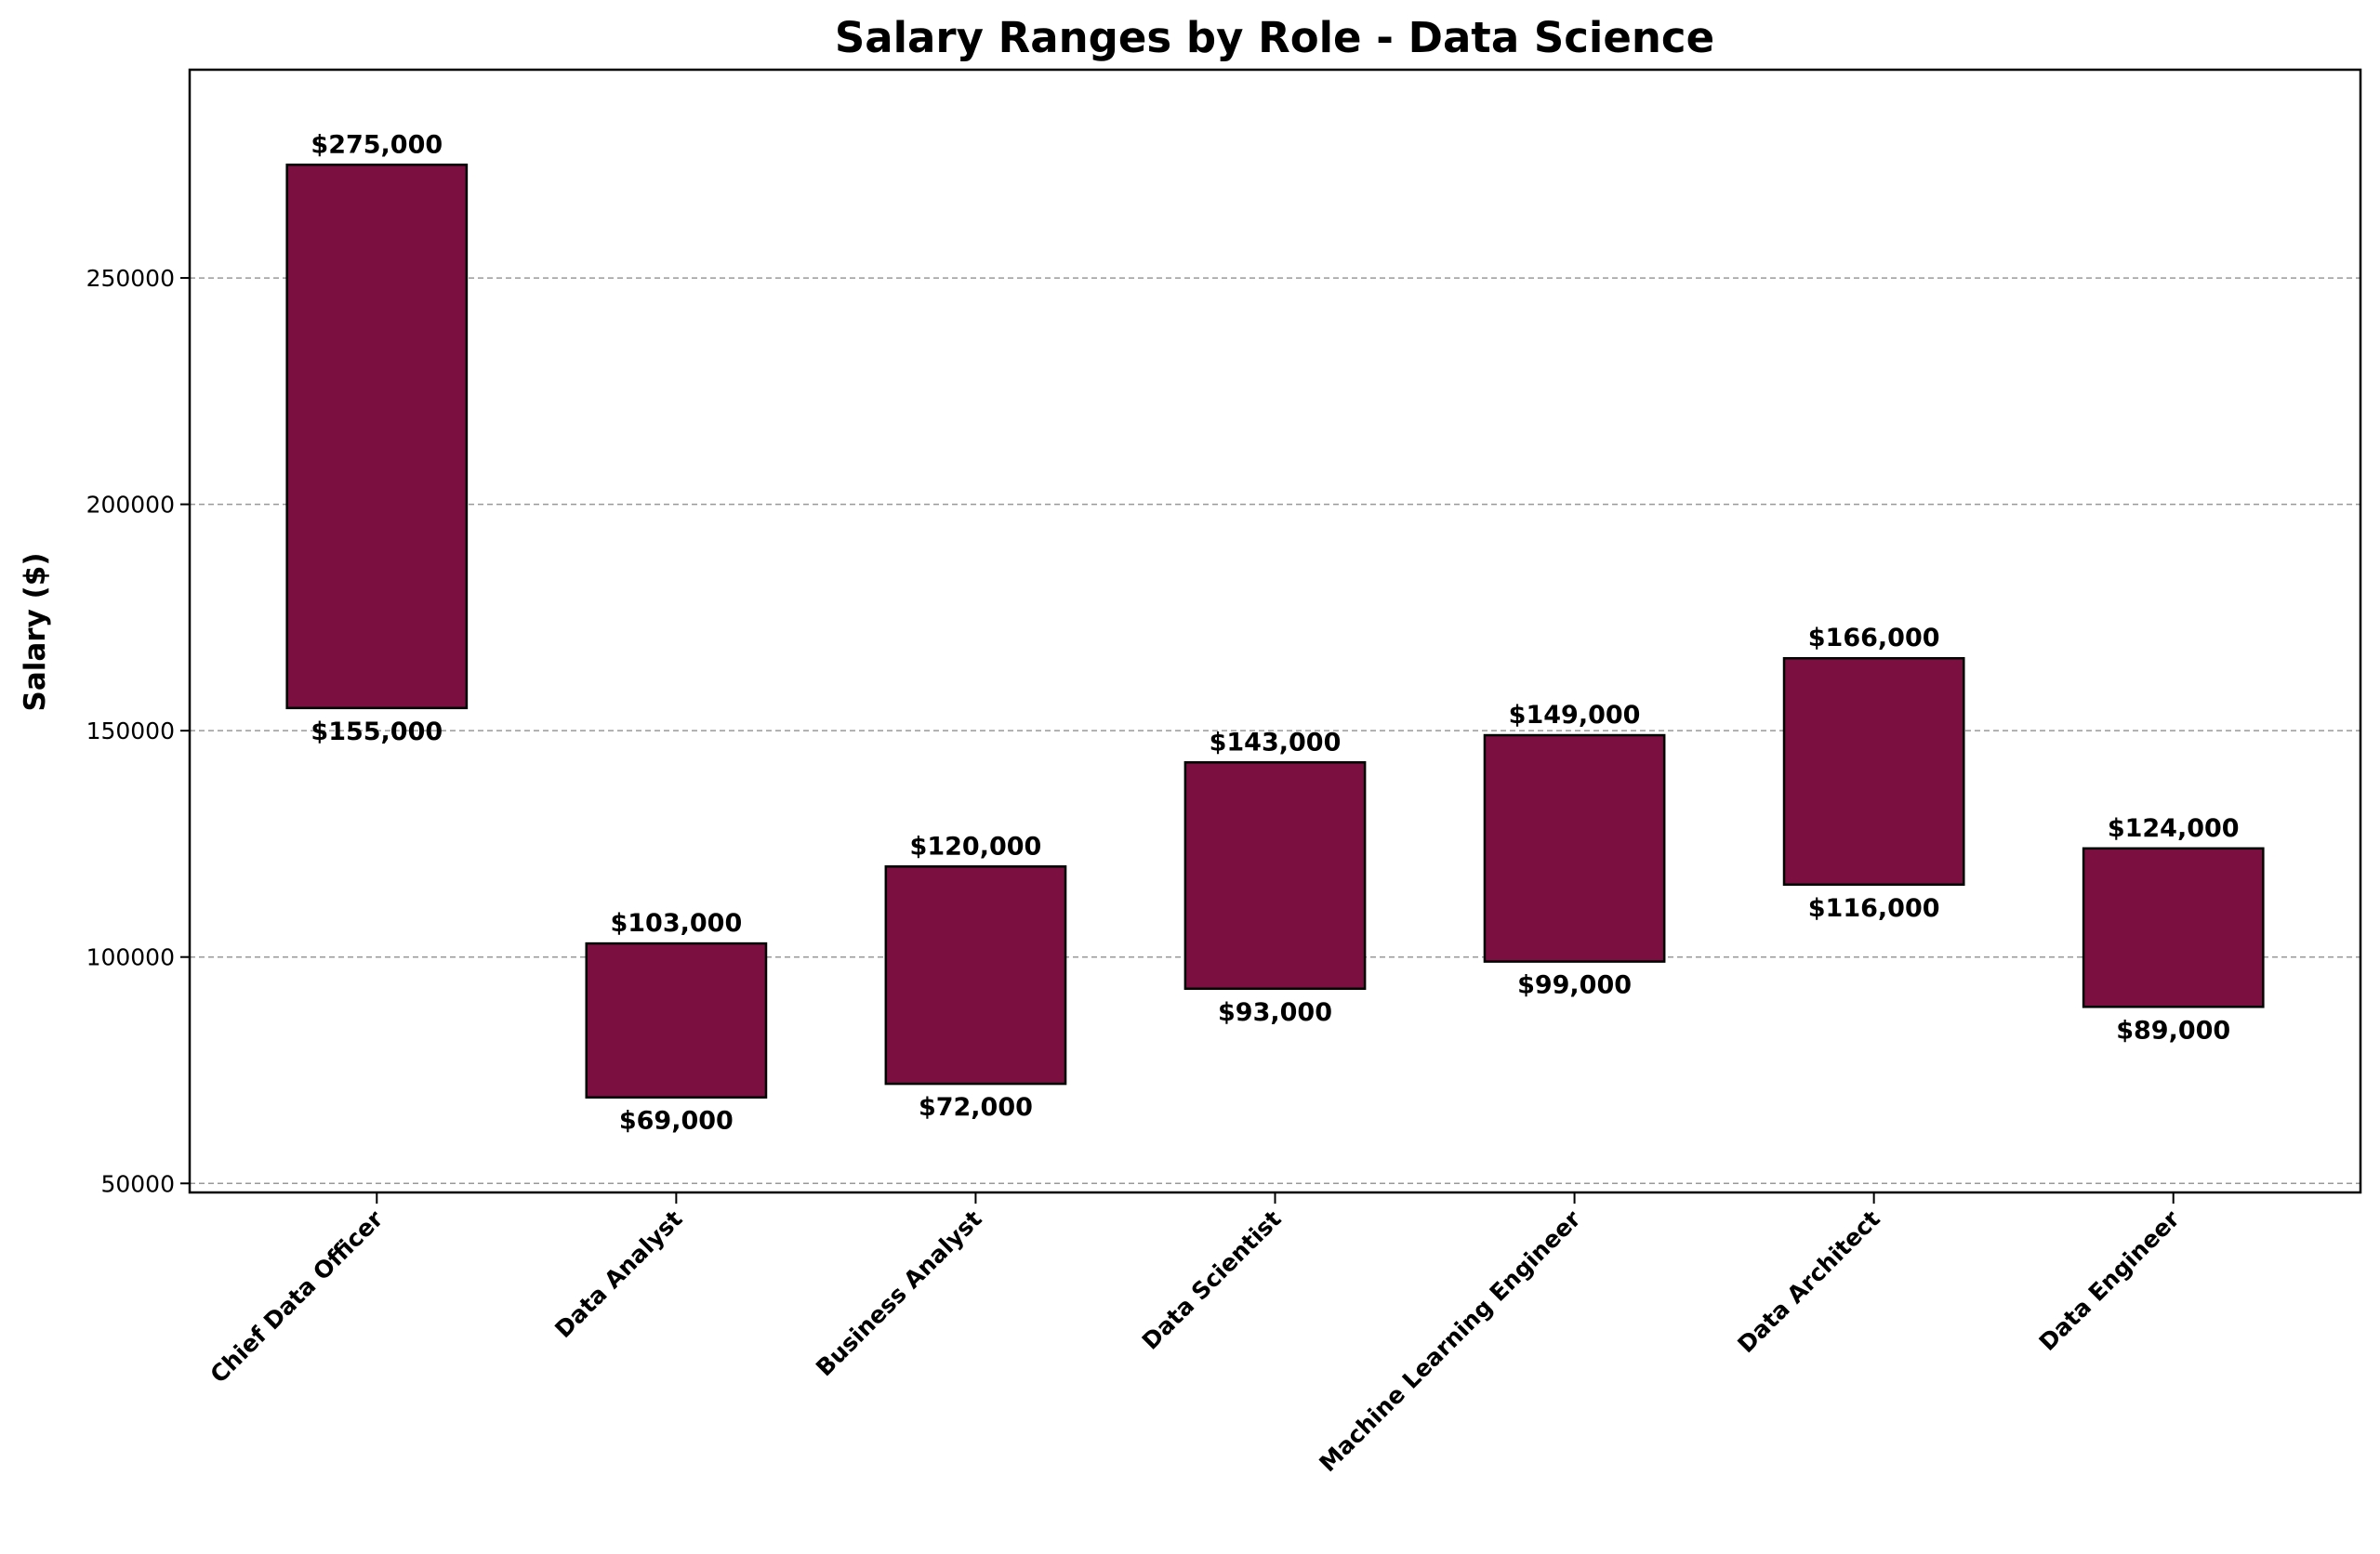  Describe the element at coordinates (1575, 715) in the screenshot. I see `high-value-label: $149,000` at that location.